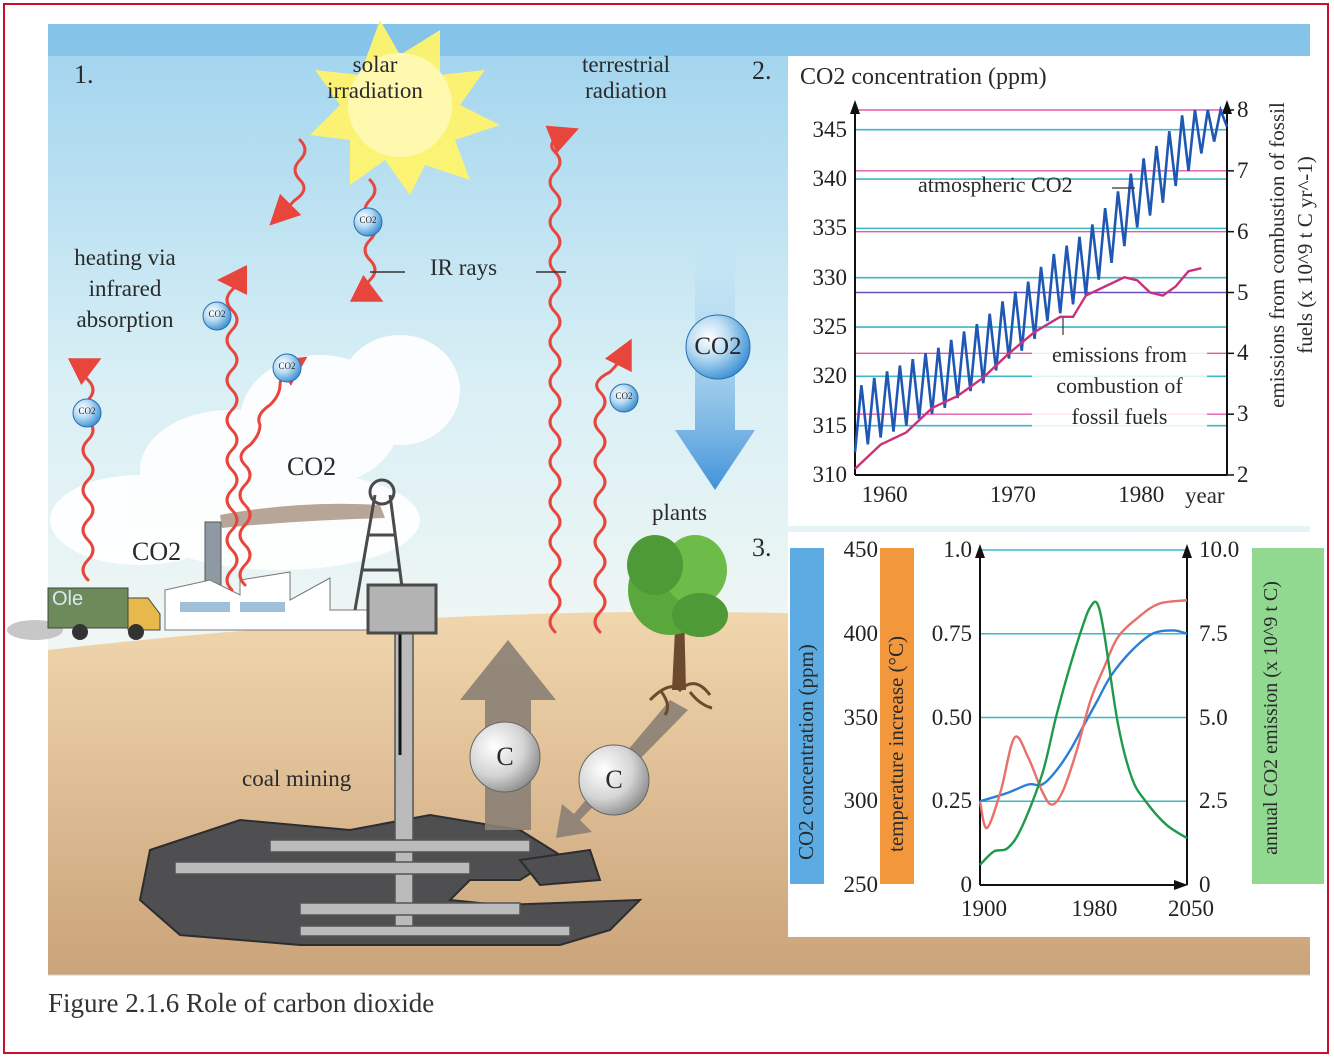 The height and width of the screenshot is (1059, 1334). Describe the element at coordinates (1028, 368) in the screenshot. I see `emissions-line` at that location.